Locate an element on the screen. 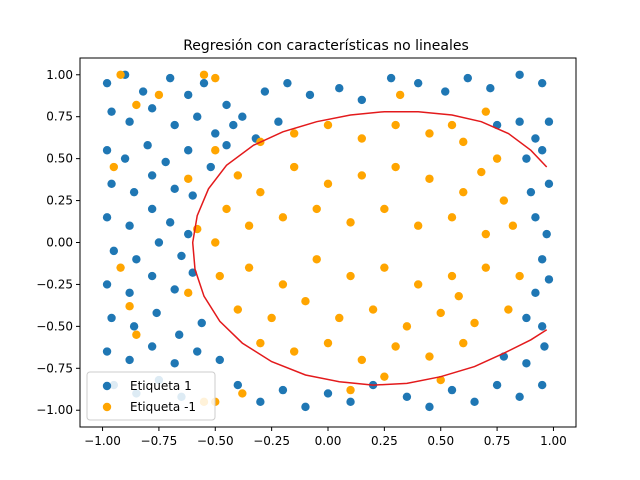 Image resolution: width=640 pixels, height=480 pixels. legend: Etiqueta 1 Etiqueta -1 is located at coordinates (151, 396).